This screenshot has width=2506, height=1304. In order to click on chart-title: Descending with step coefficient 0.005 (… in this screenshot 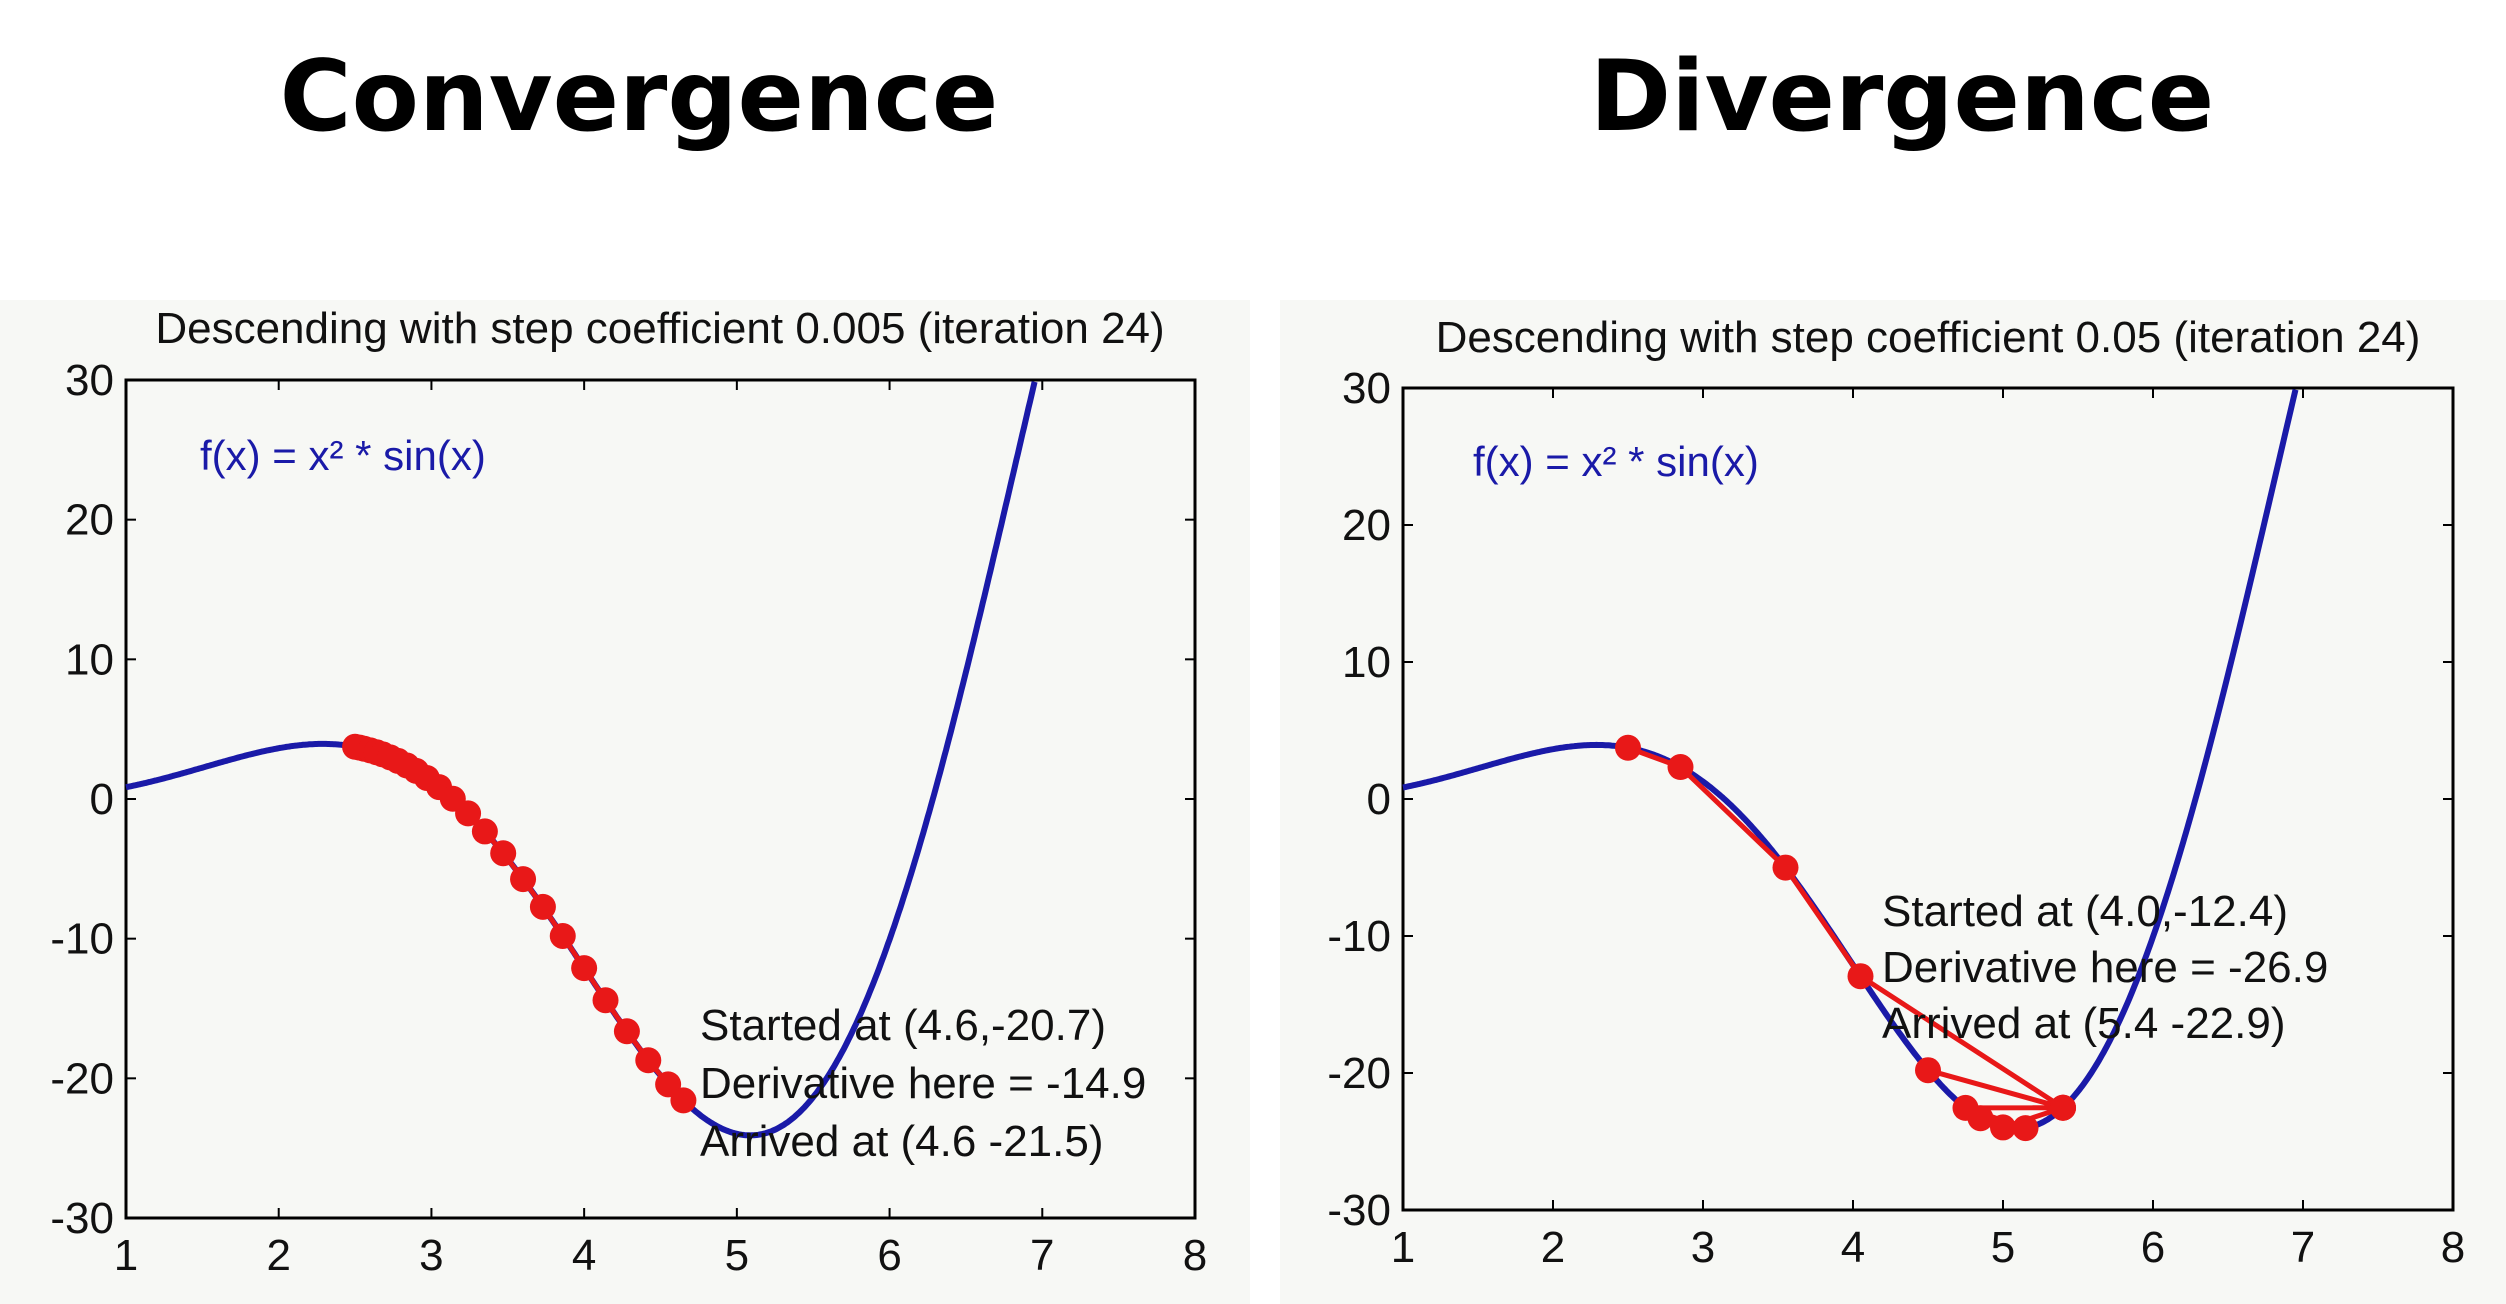, I will do `click(659, 328)`.